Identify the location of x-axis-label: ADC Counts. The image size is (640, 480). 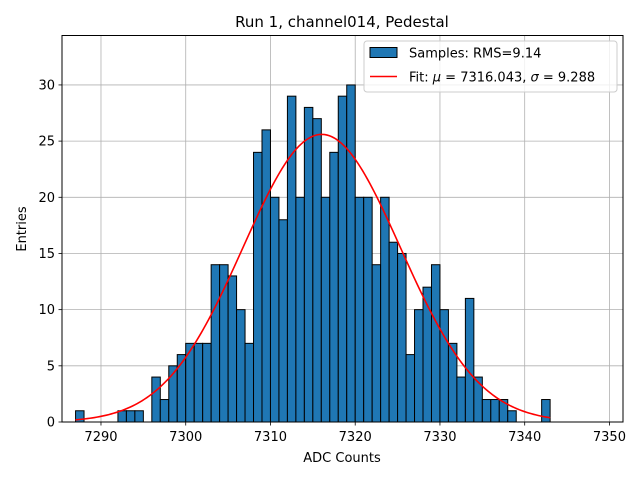
(342, 458).